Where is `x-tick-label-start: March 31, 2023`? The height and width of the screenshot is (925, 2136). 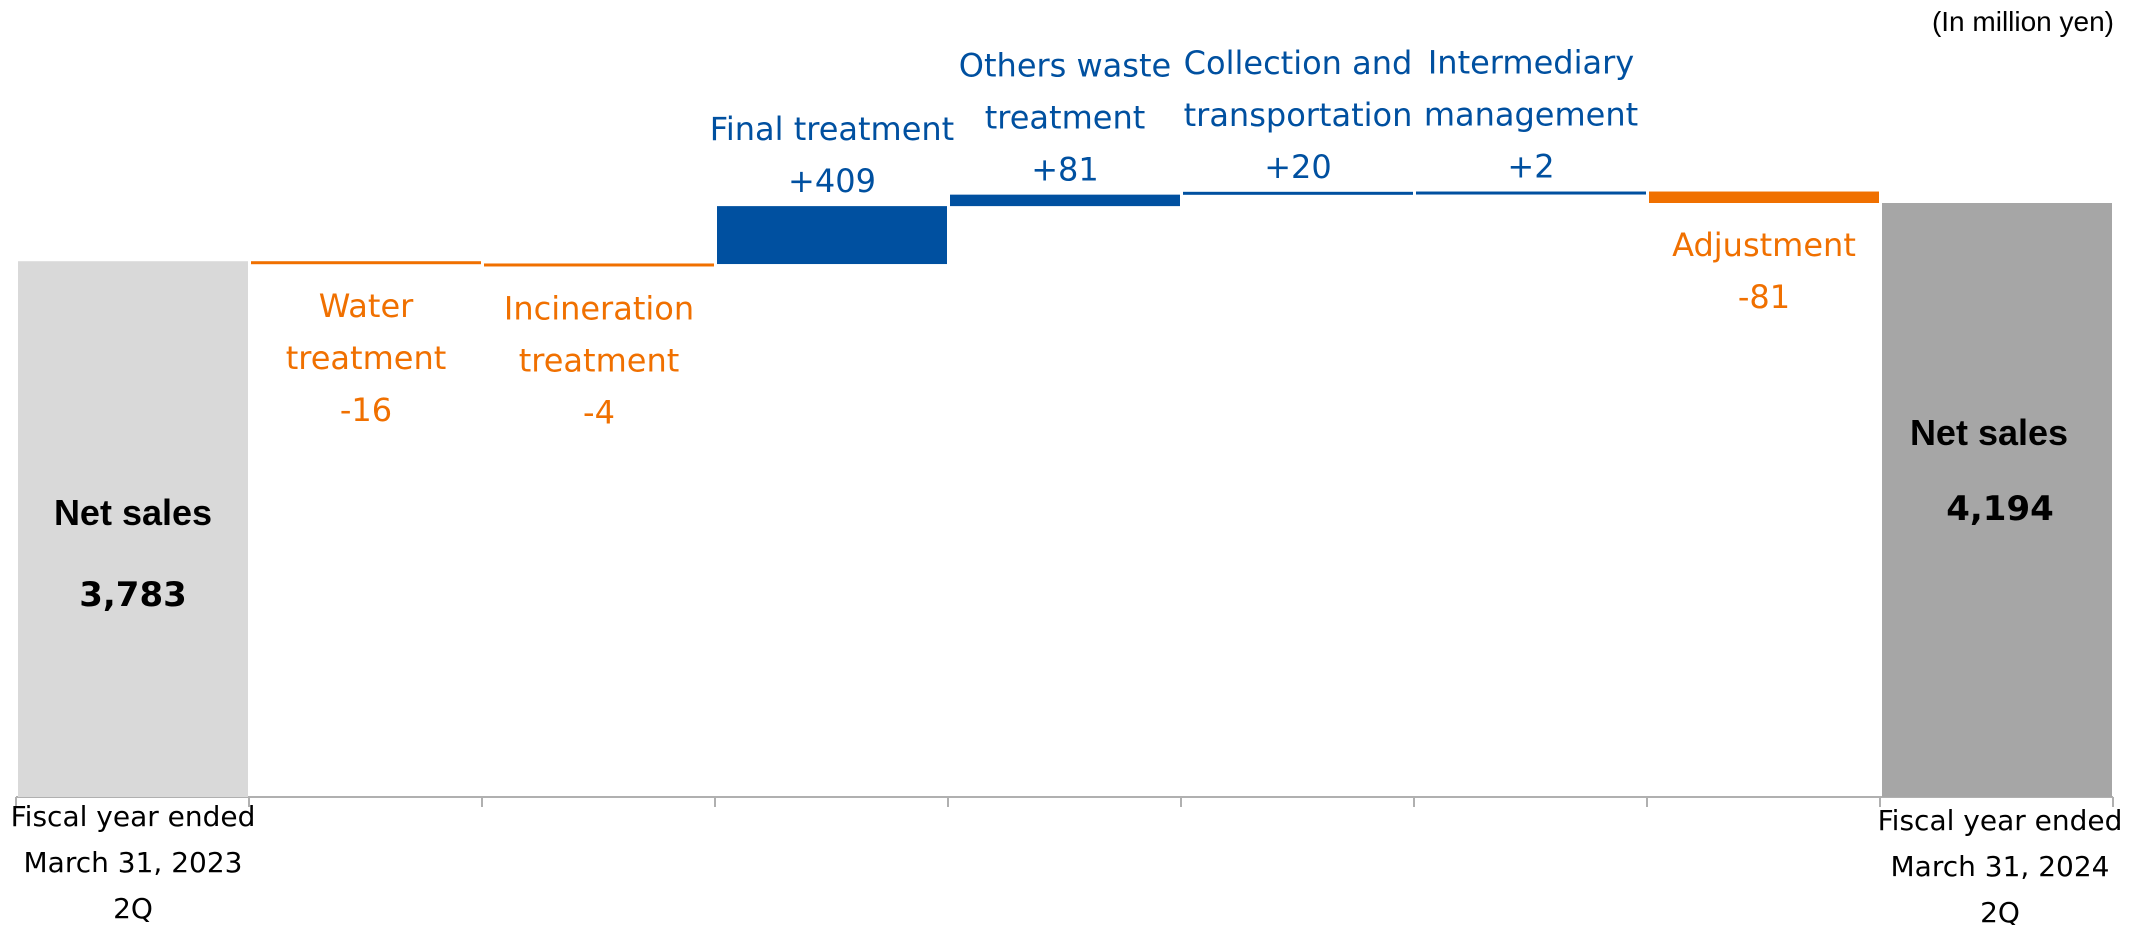 x-tick-label-start: March 31, 2023 is located at coordinates (133, 862).